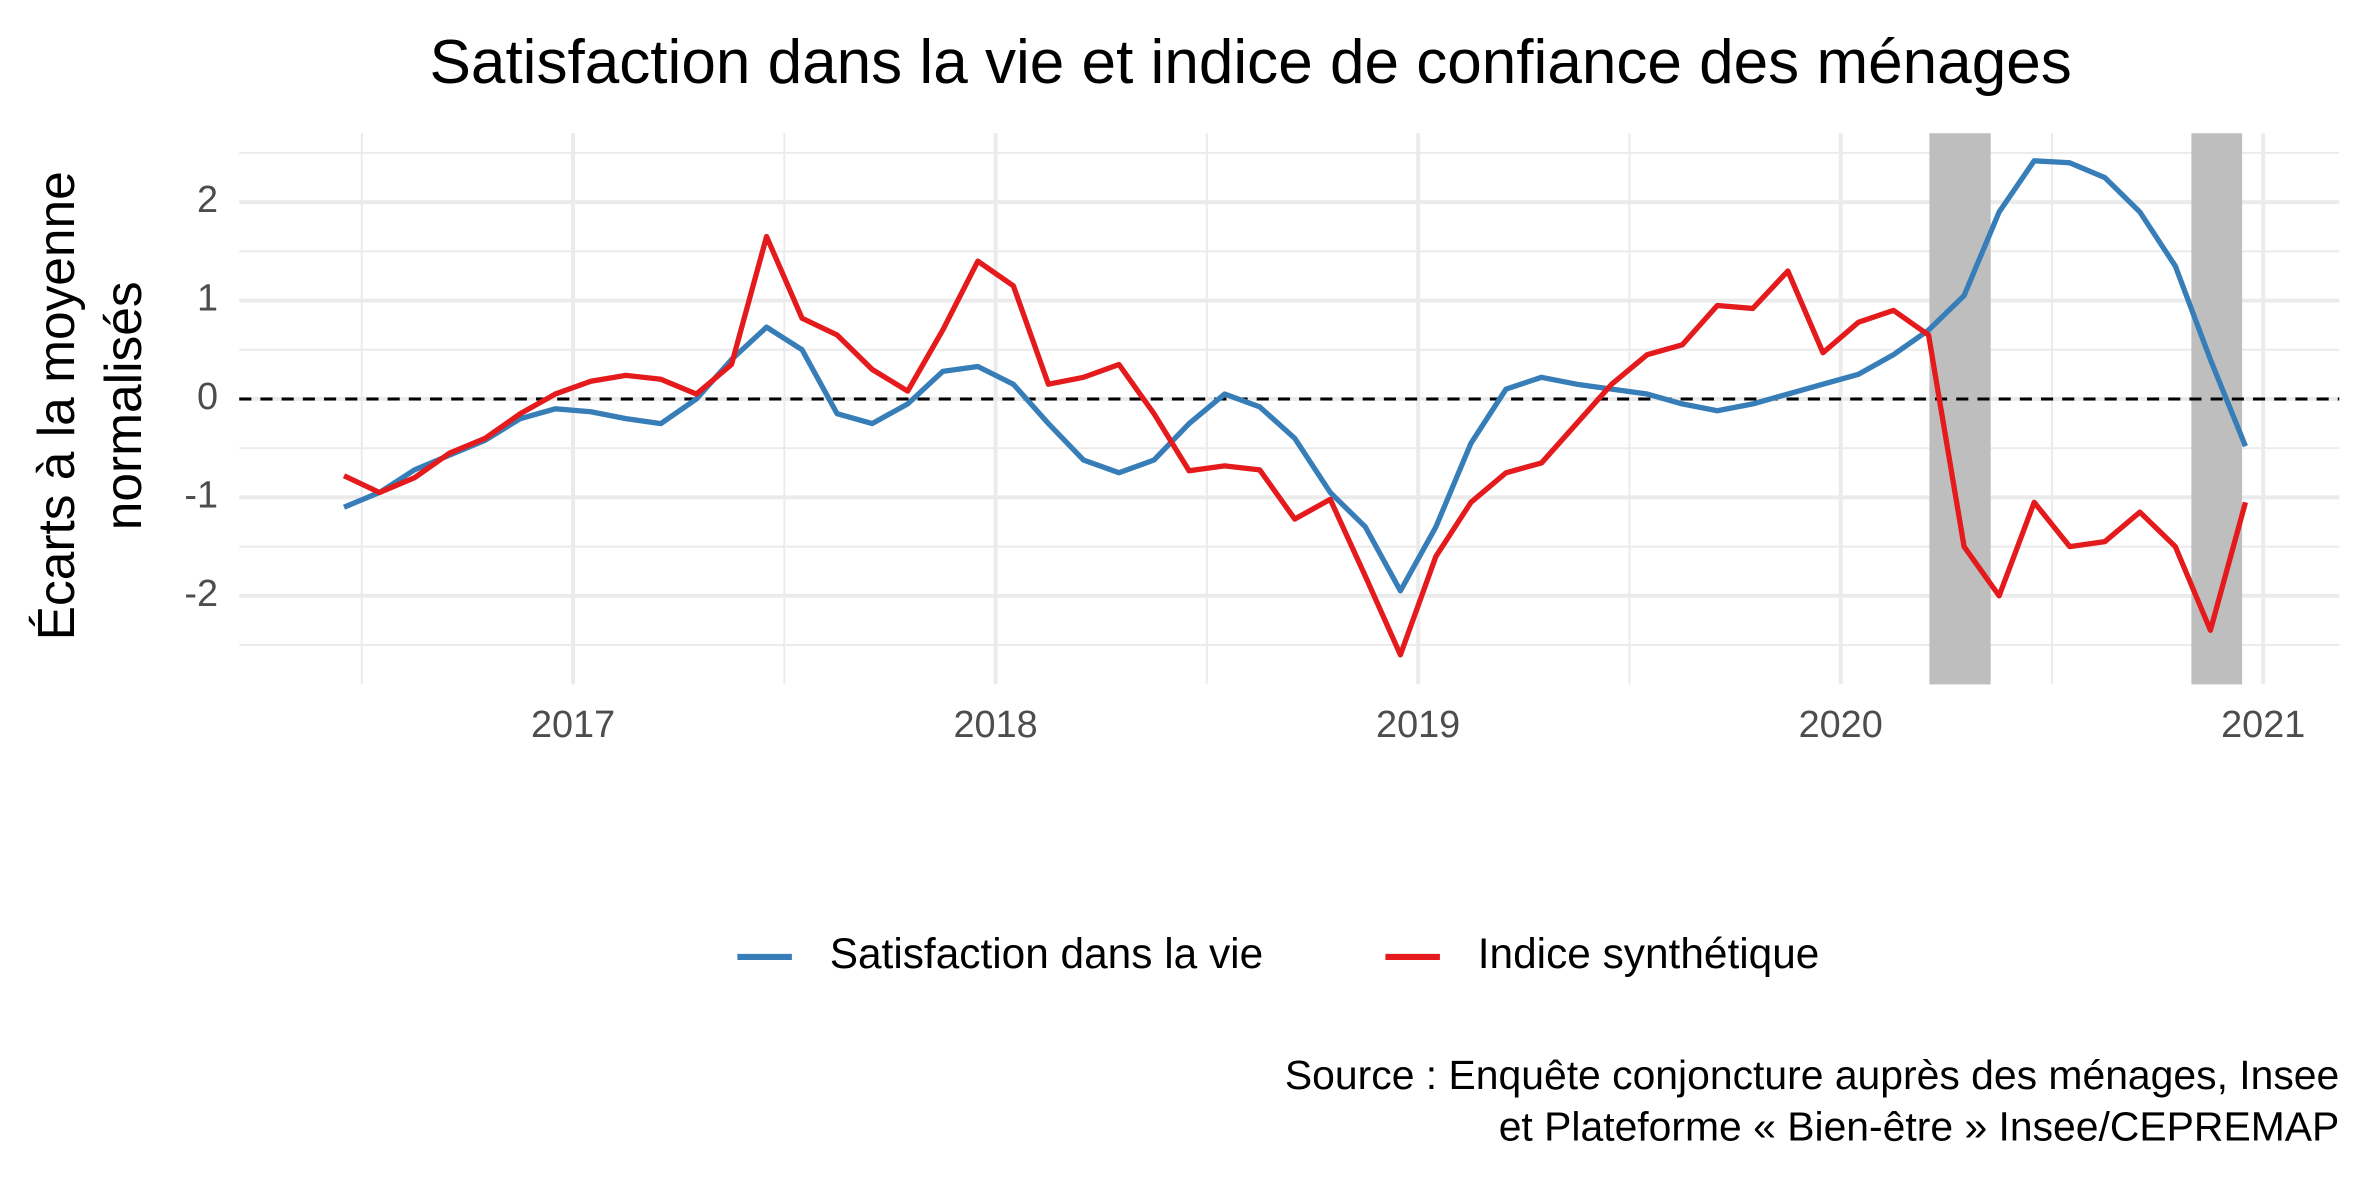 The width and height of the screenshot is (2362, 1181). What do you see at coordinates (2217, 409) in the screenshot?
I see `shaded-period` at bounding box center [2217, 409].